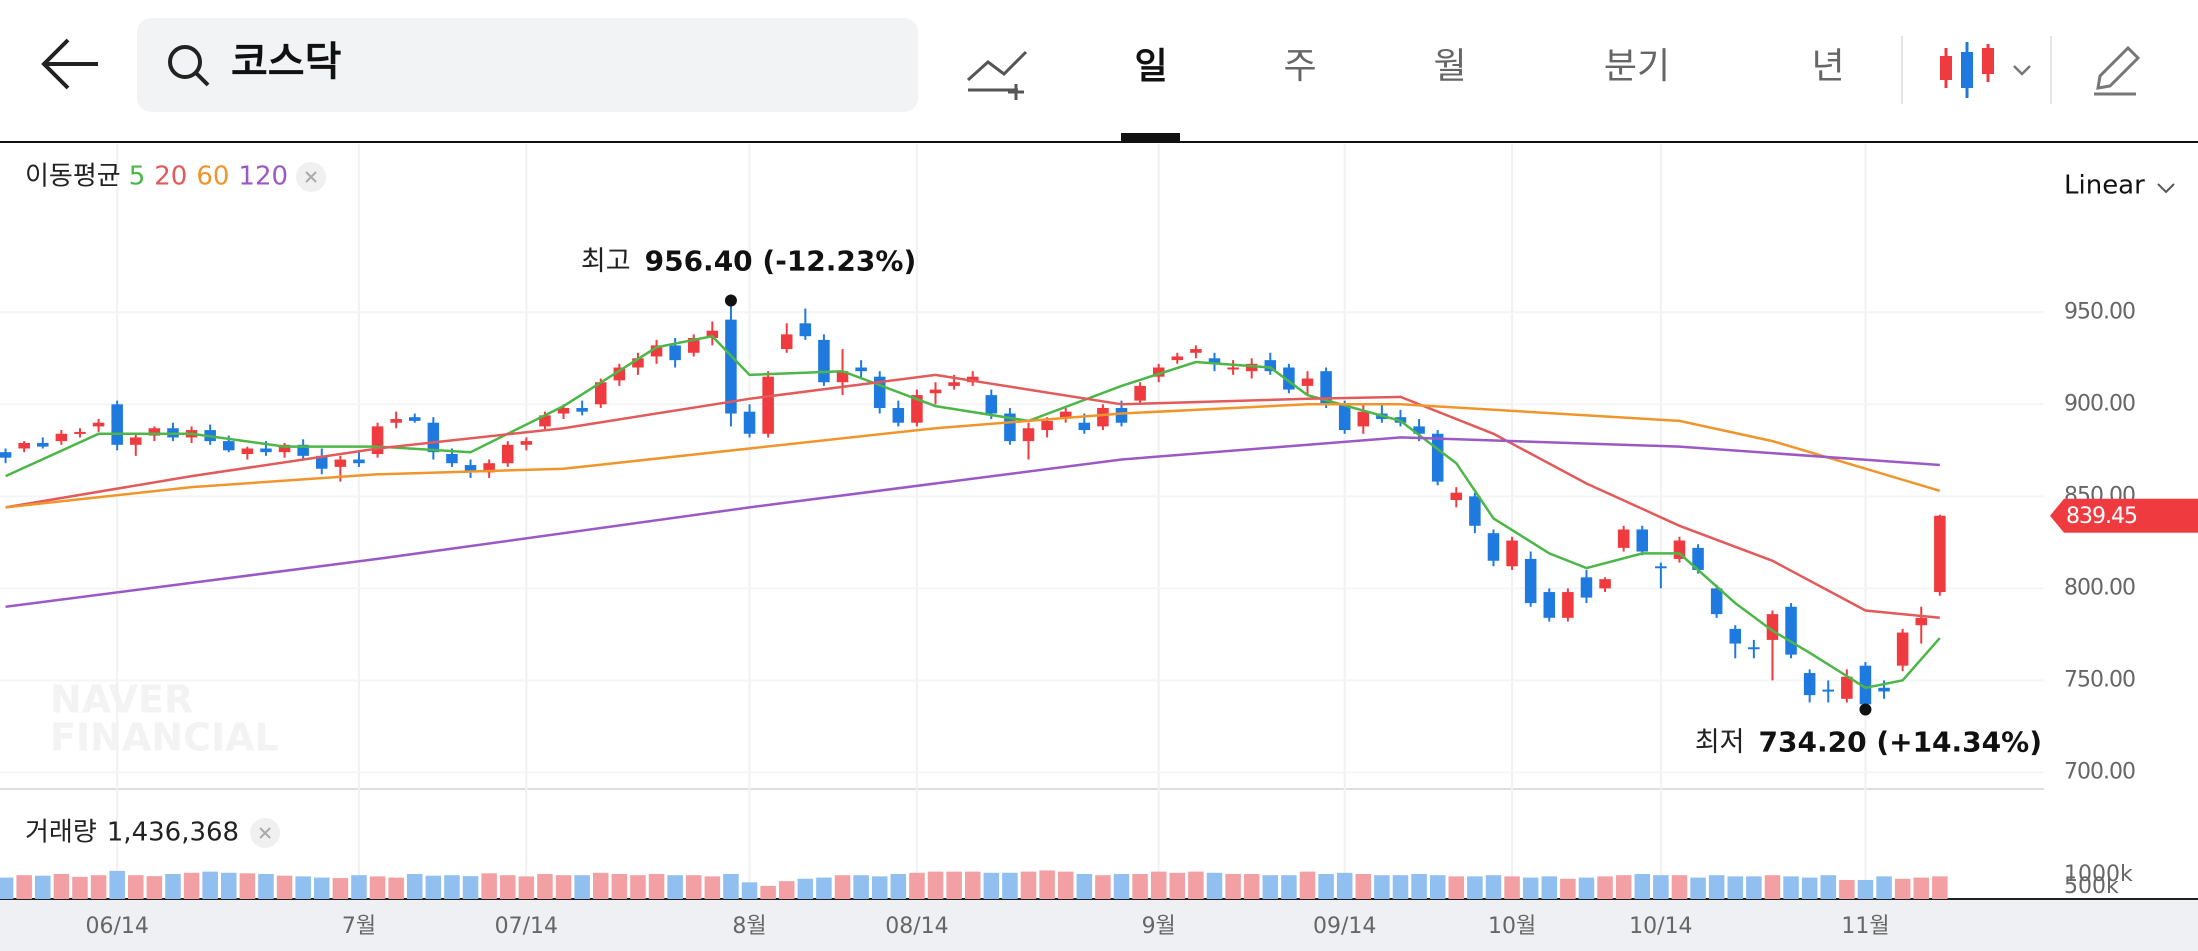 This screenshot has height=951, width=2198. What do you see at coordinates (749, 926) in the screenshot?
I see `x-tick-label: 8월` at bounding box center [749, 926].